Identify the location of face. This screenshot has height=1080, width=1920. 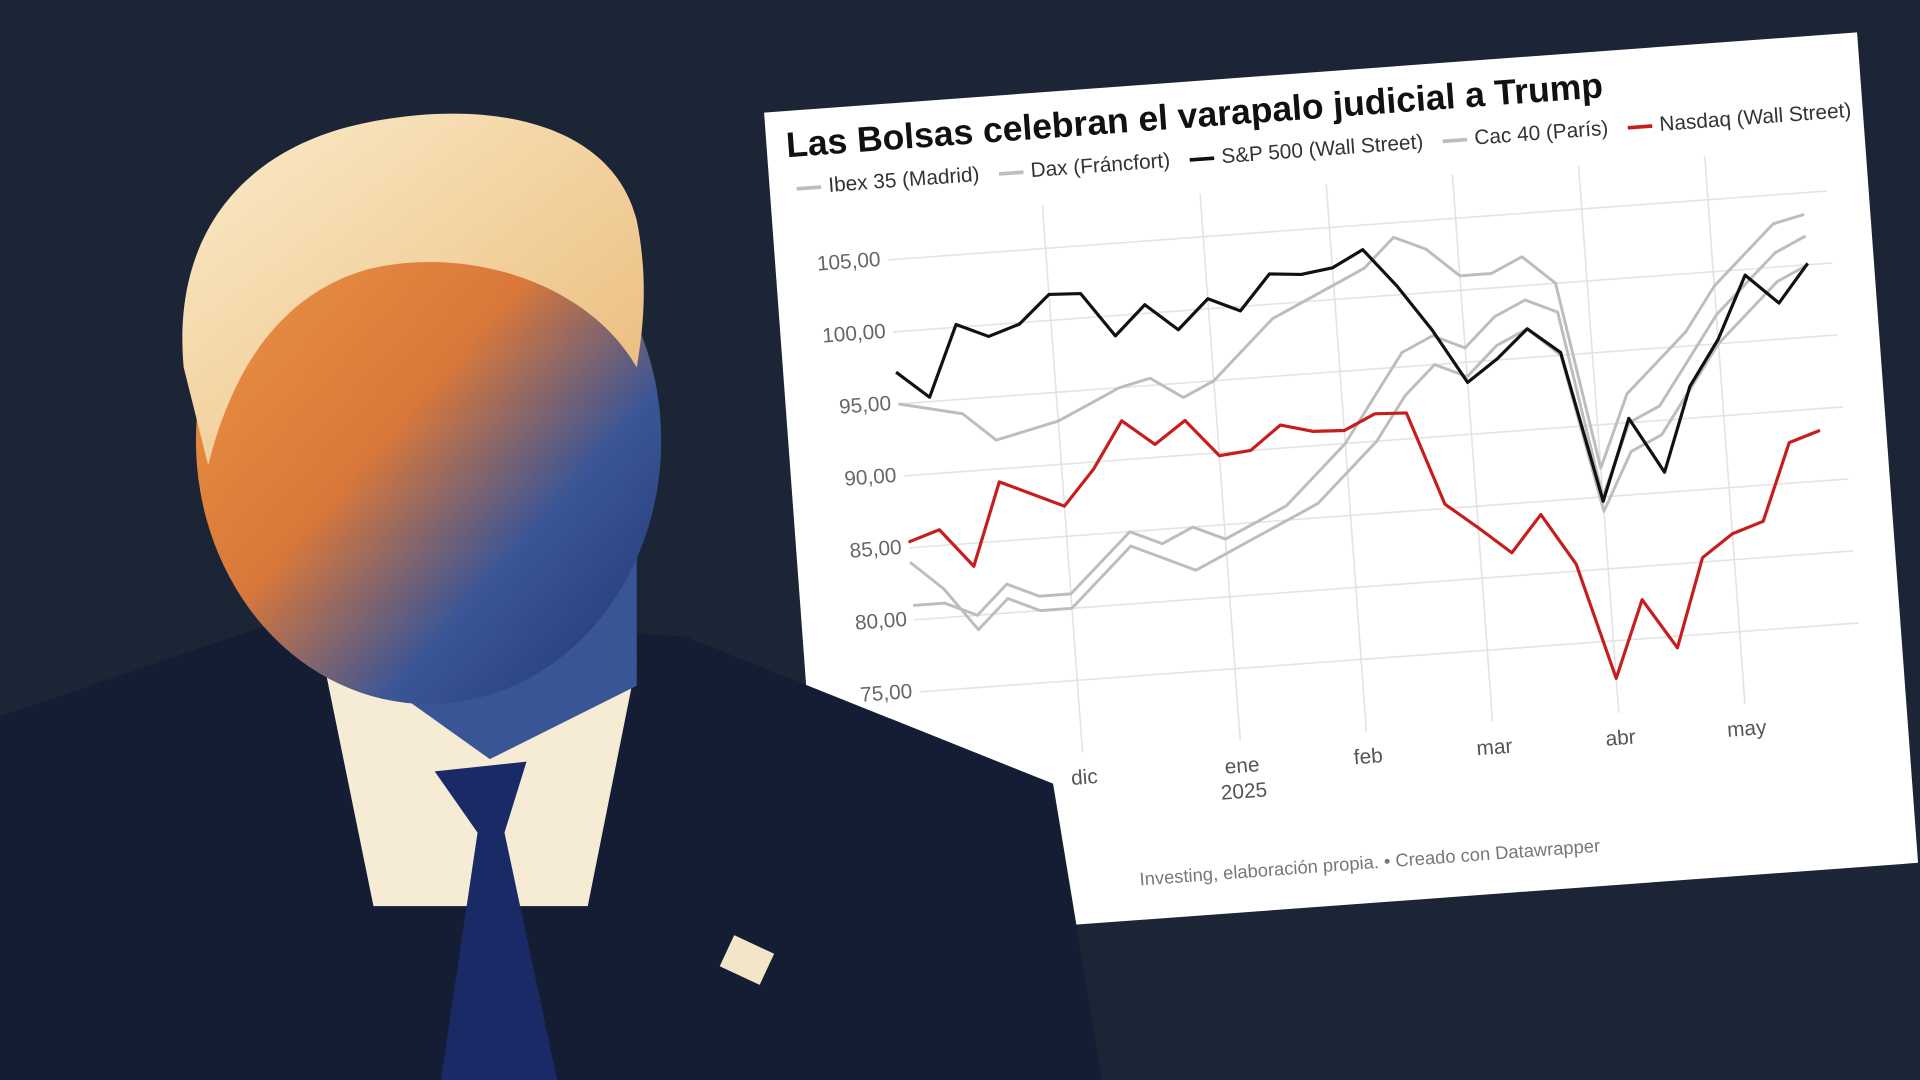
(428, 441).